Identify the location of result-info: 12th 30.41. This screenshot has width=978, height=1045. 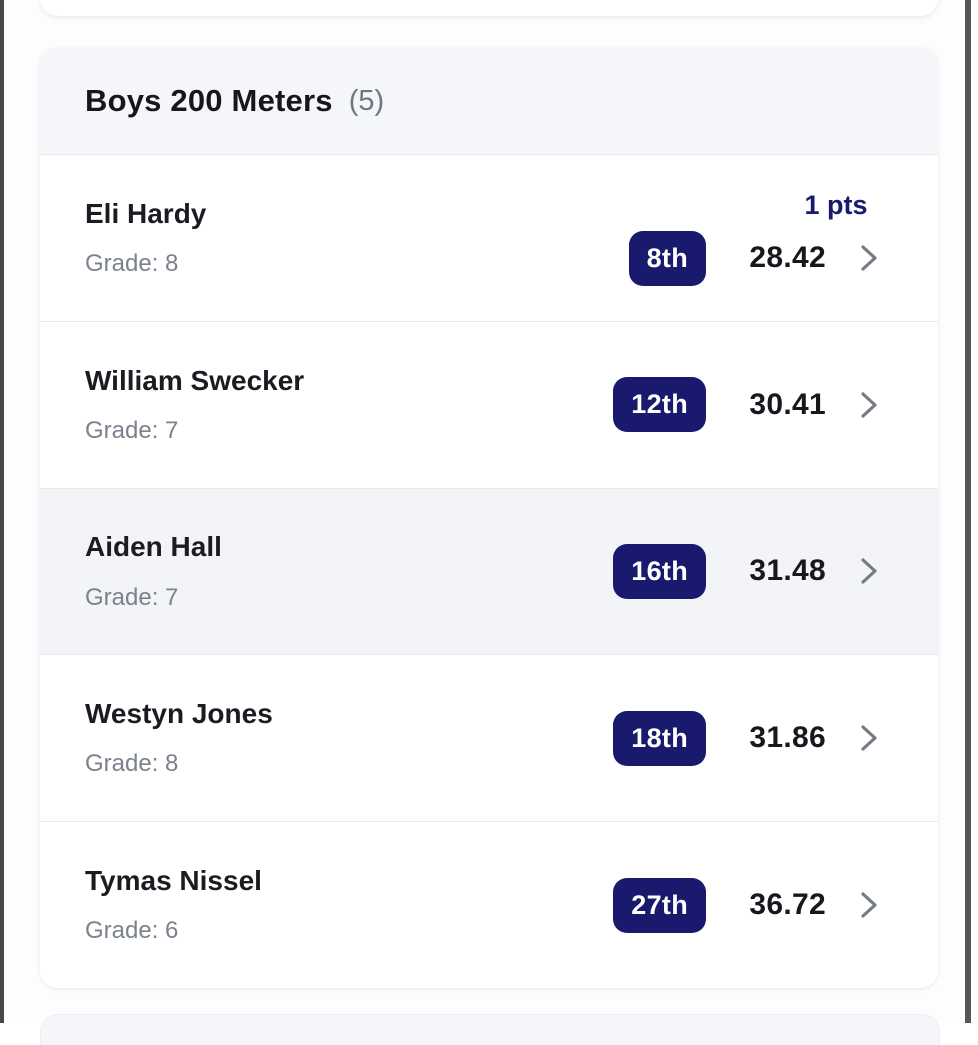
(743, 405).